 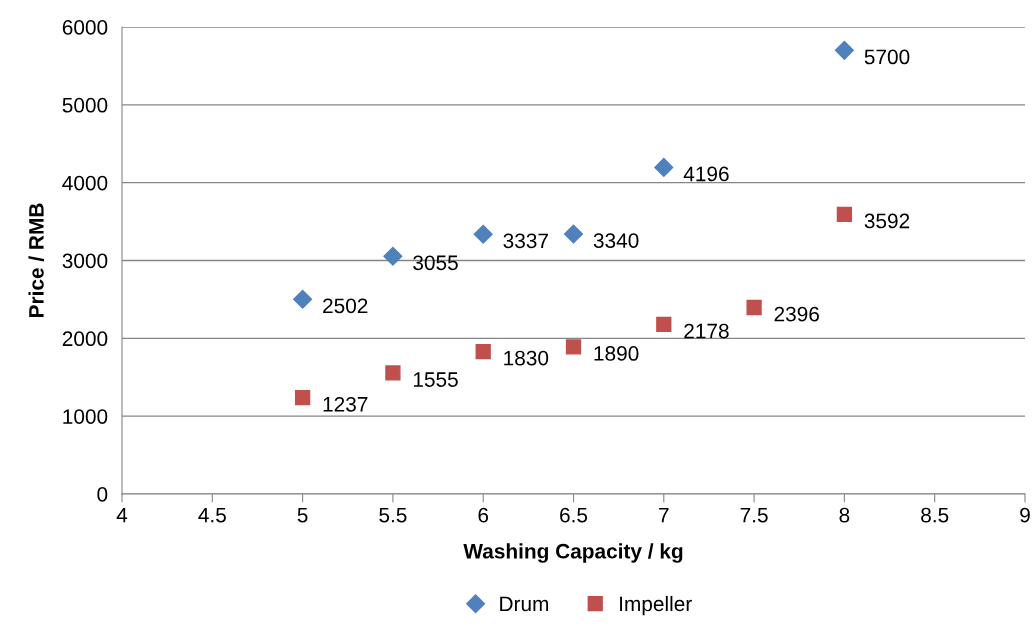 What do you see at coordinates (796, 314) in the screenshot?
I see `data-label: 2396` at bounding box center [796, 314].